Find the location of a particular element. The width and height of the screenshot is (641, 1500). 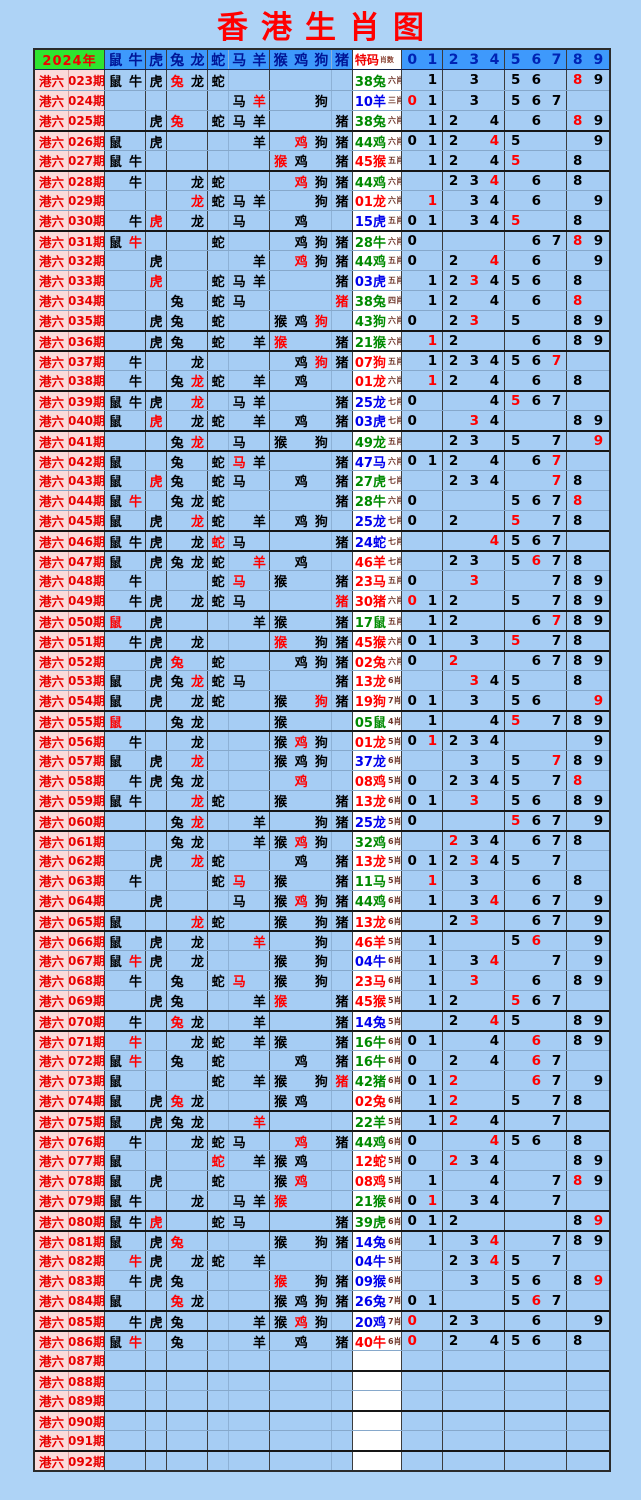

row-period: 075期 is located at coordinates (87, 1121).